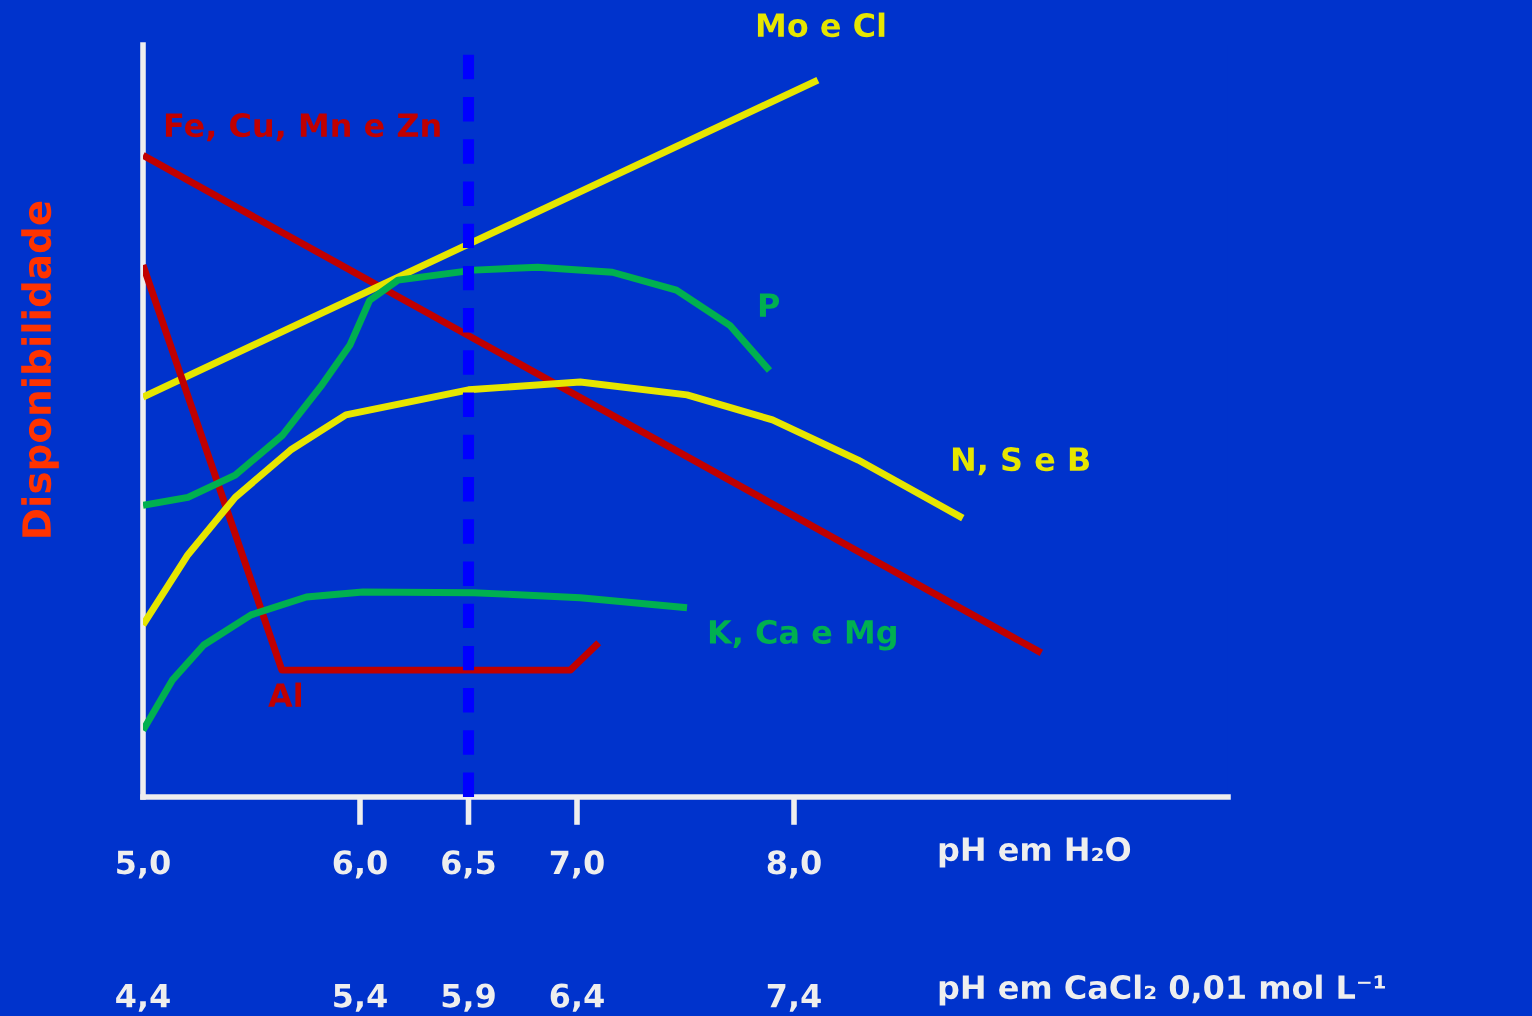 The height and width of the screenshot is (1016, 1532). Describe the element at coordinates (284, 694) in the screenshot. I see `series-label: Al` at that location.